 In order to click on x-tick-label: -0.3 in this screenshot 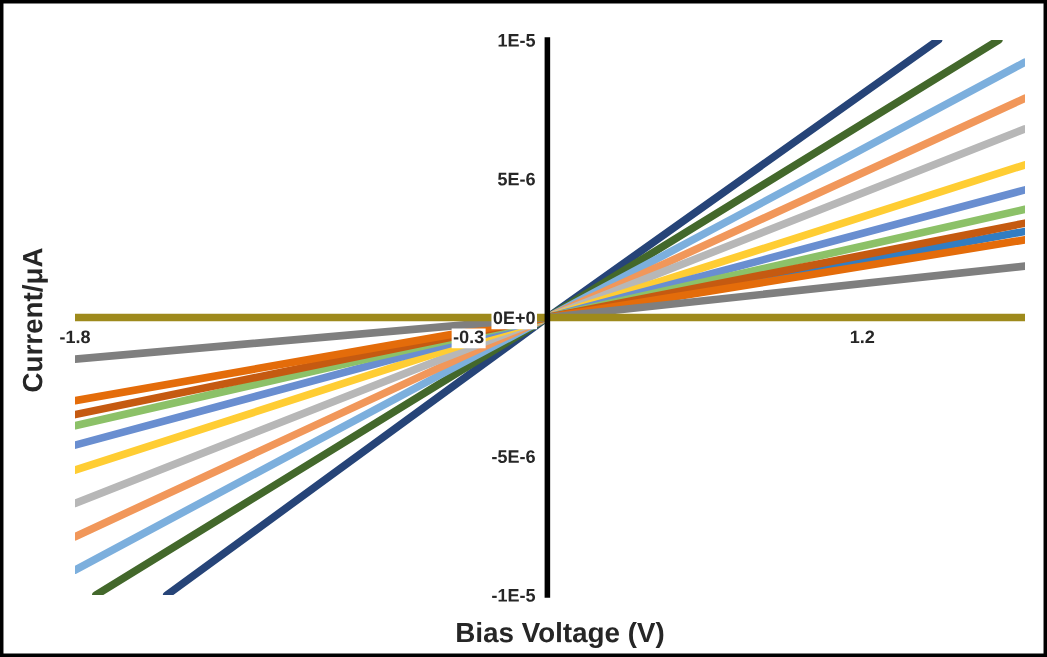, I will do `click(468, 337)`.